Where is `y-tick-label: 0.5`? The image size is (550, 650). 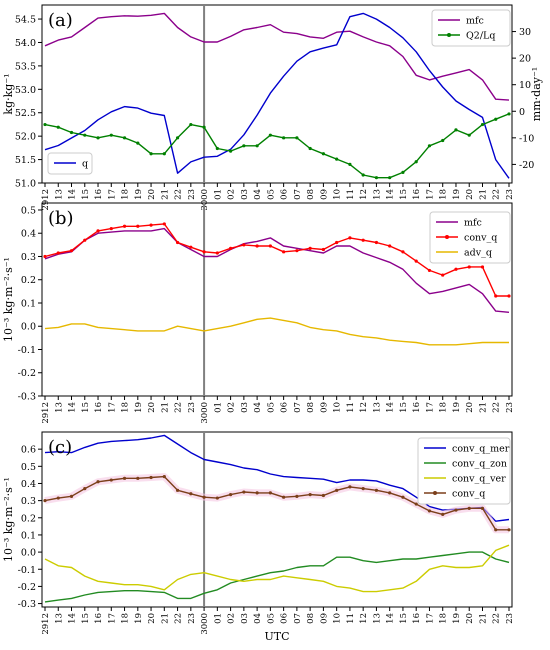 y-tick-label: 0.5 is located at coordinates (28, 210).